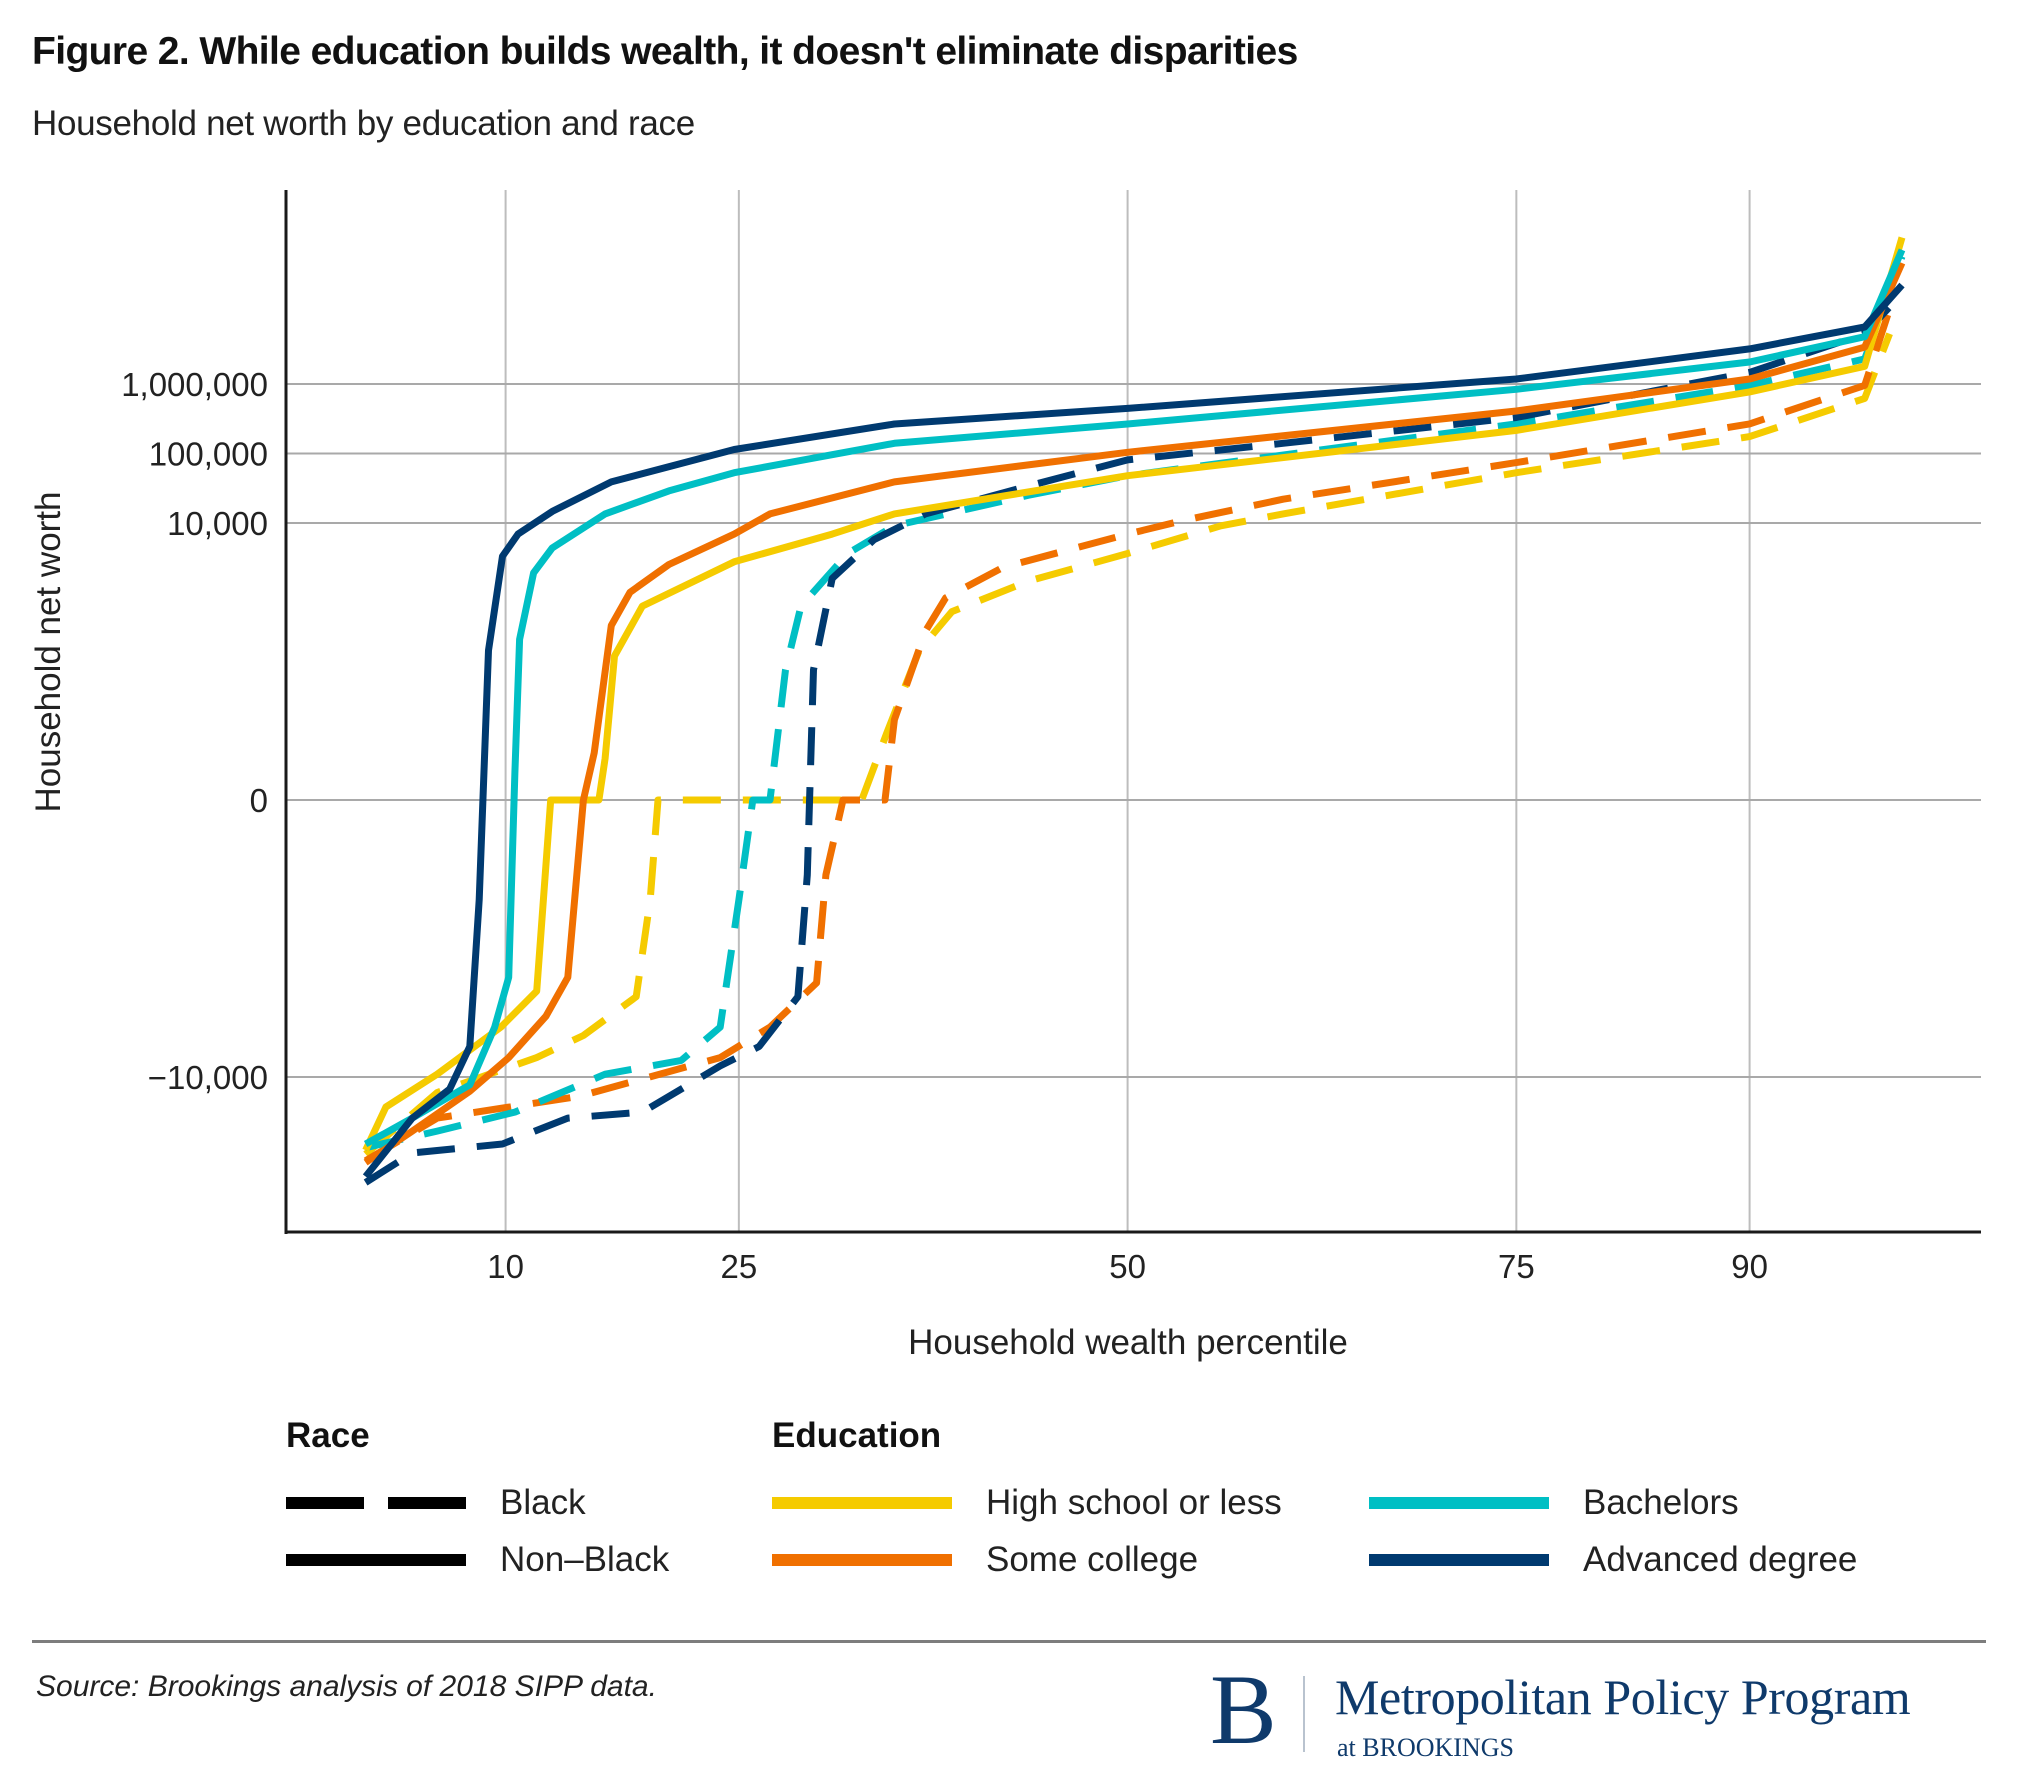 This screenshot has width=2017, height=1784. Describe the element at coordinates (477, 1560) in the screenshot. I see `legend-item-non-black: Non–Black` at that location.